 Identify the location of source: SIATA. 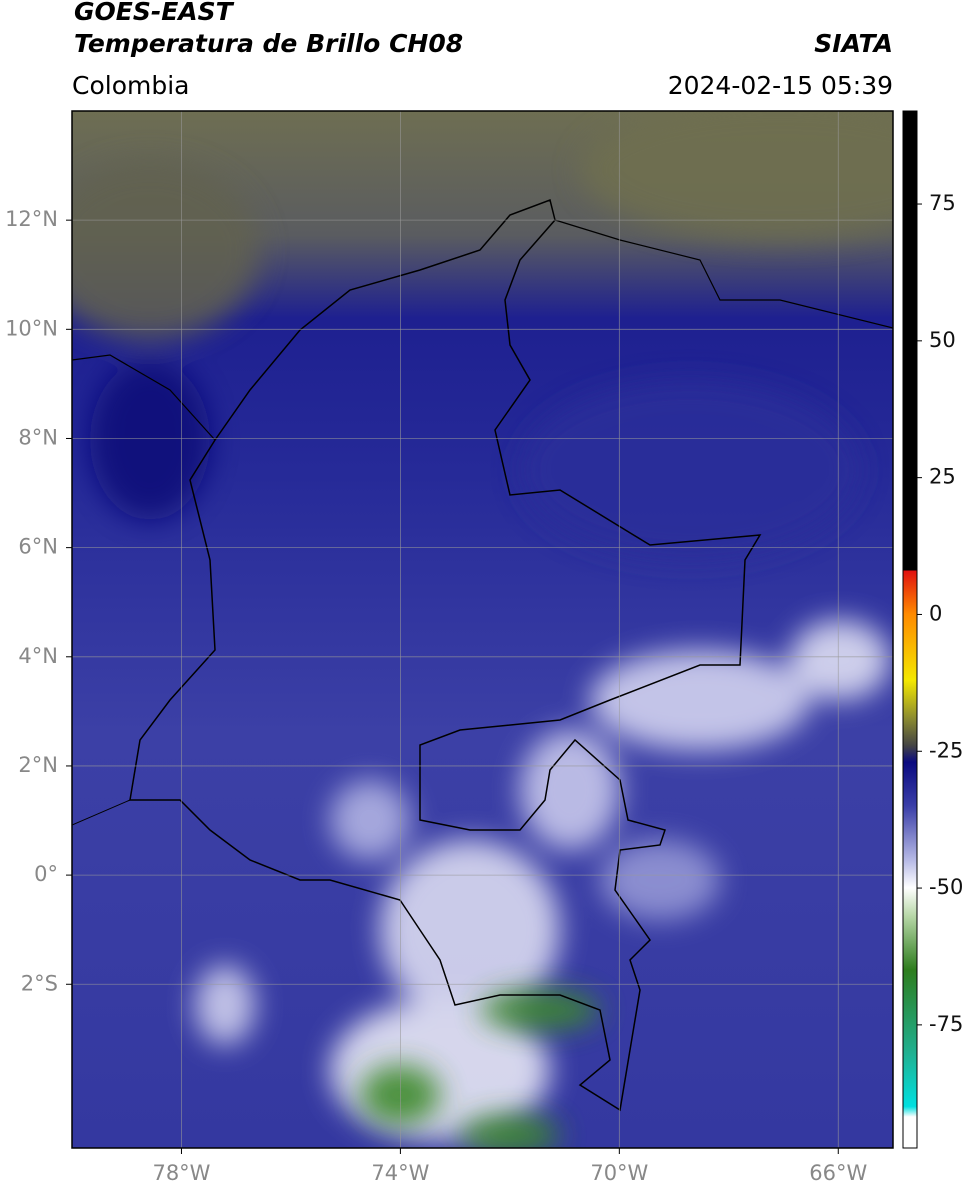
(853, 43).